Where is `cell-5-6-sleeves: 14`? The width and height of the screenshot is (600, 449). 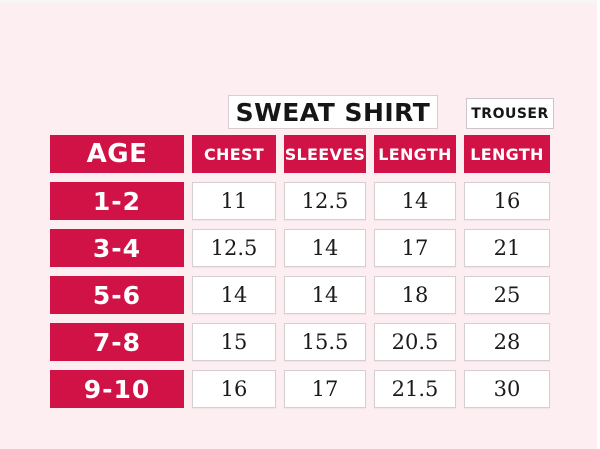 cell-5-6-sleeves: 14 is located at coordinates (325, 295).